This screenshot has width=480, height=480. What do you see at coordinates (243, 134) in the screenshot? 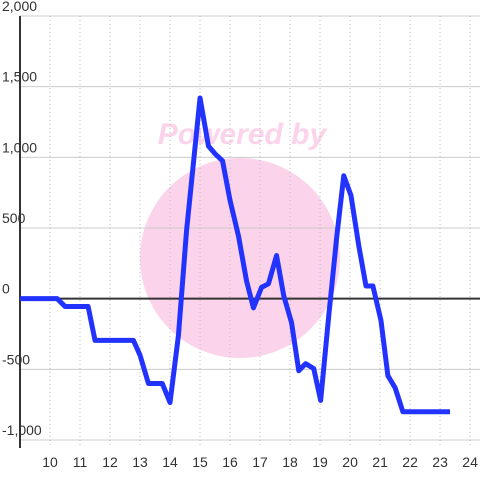
I see `watermark-text: Powered by` at bounding box center [243, 134].